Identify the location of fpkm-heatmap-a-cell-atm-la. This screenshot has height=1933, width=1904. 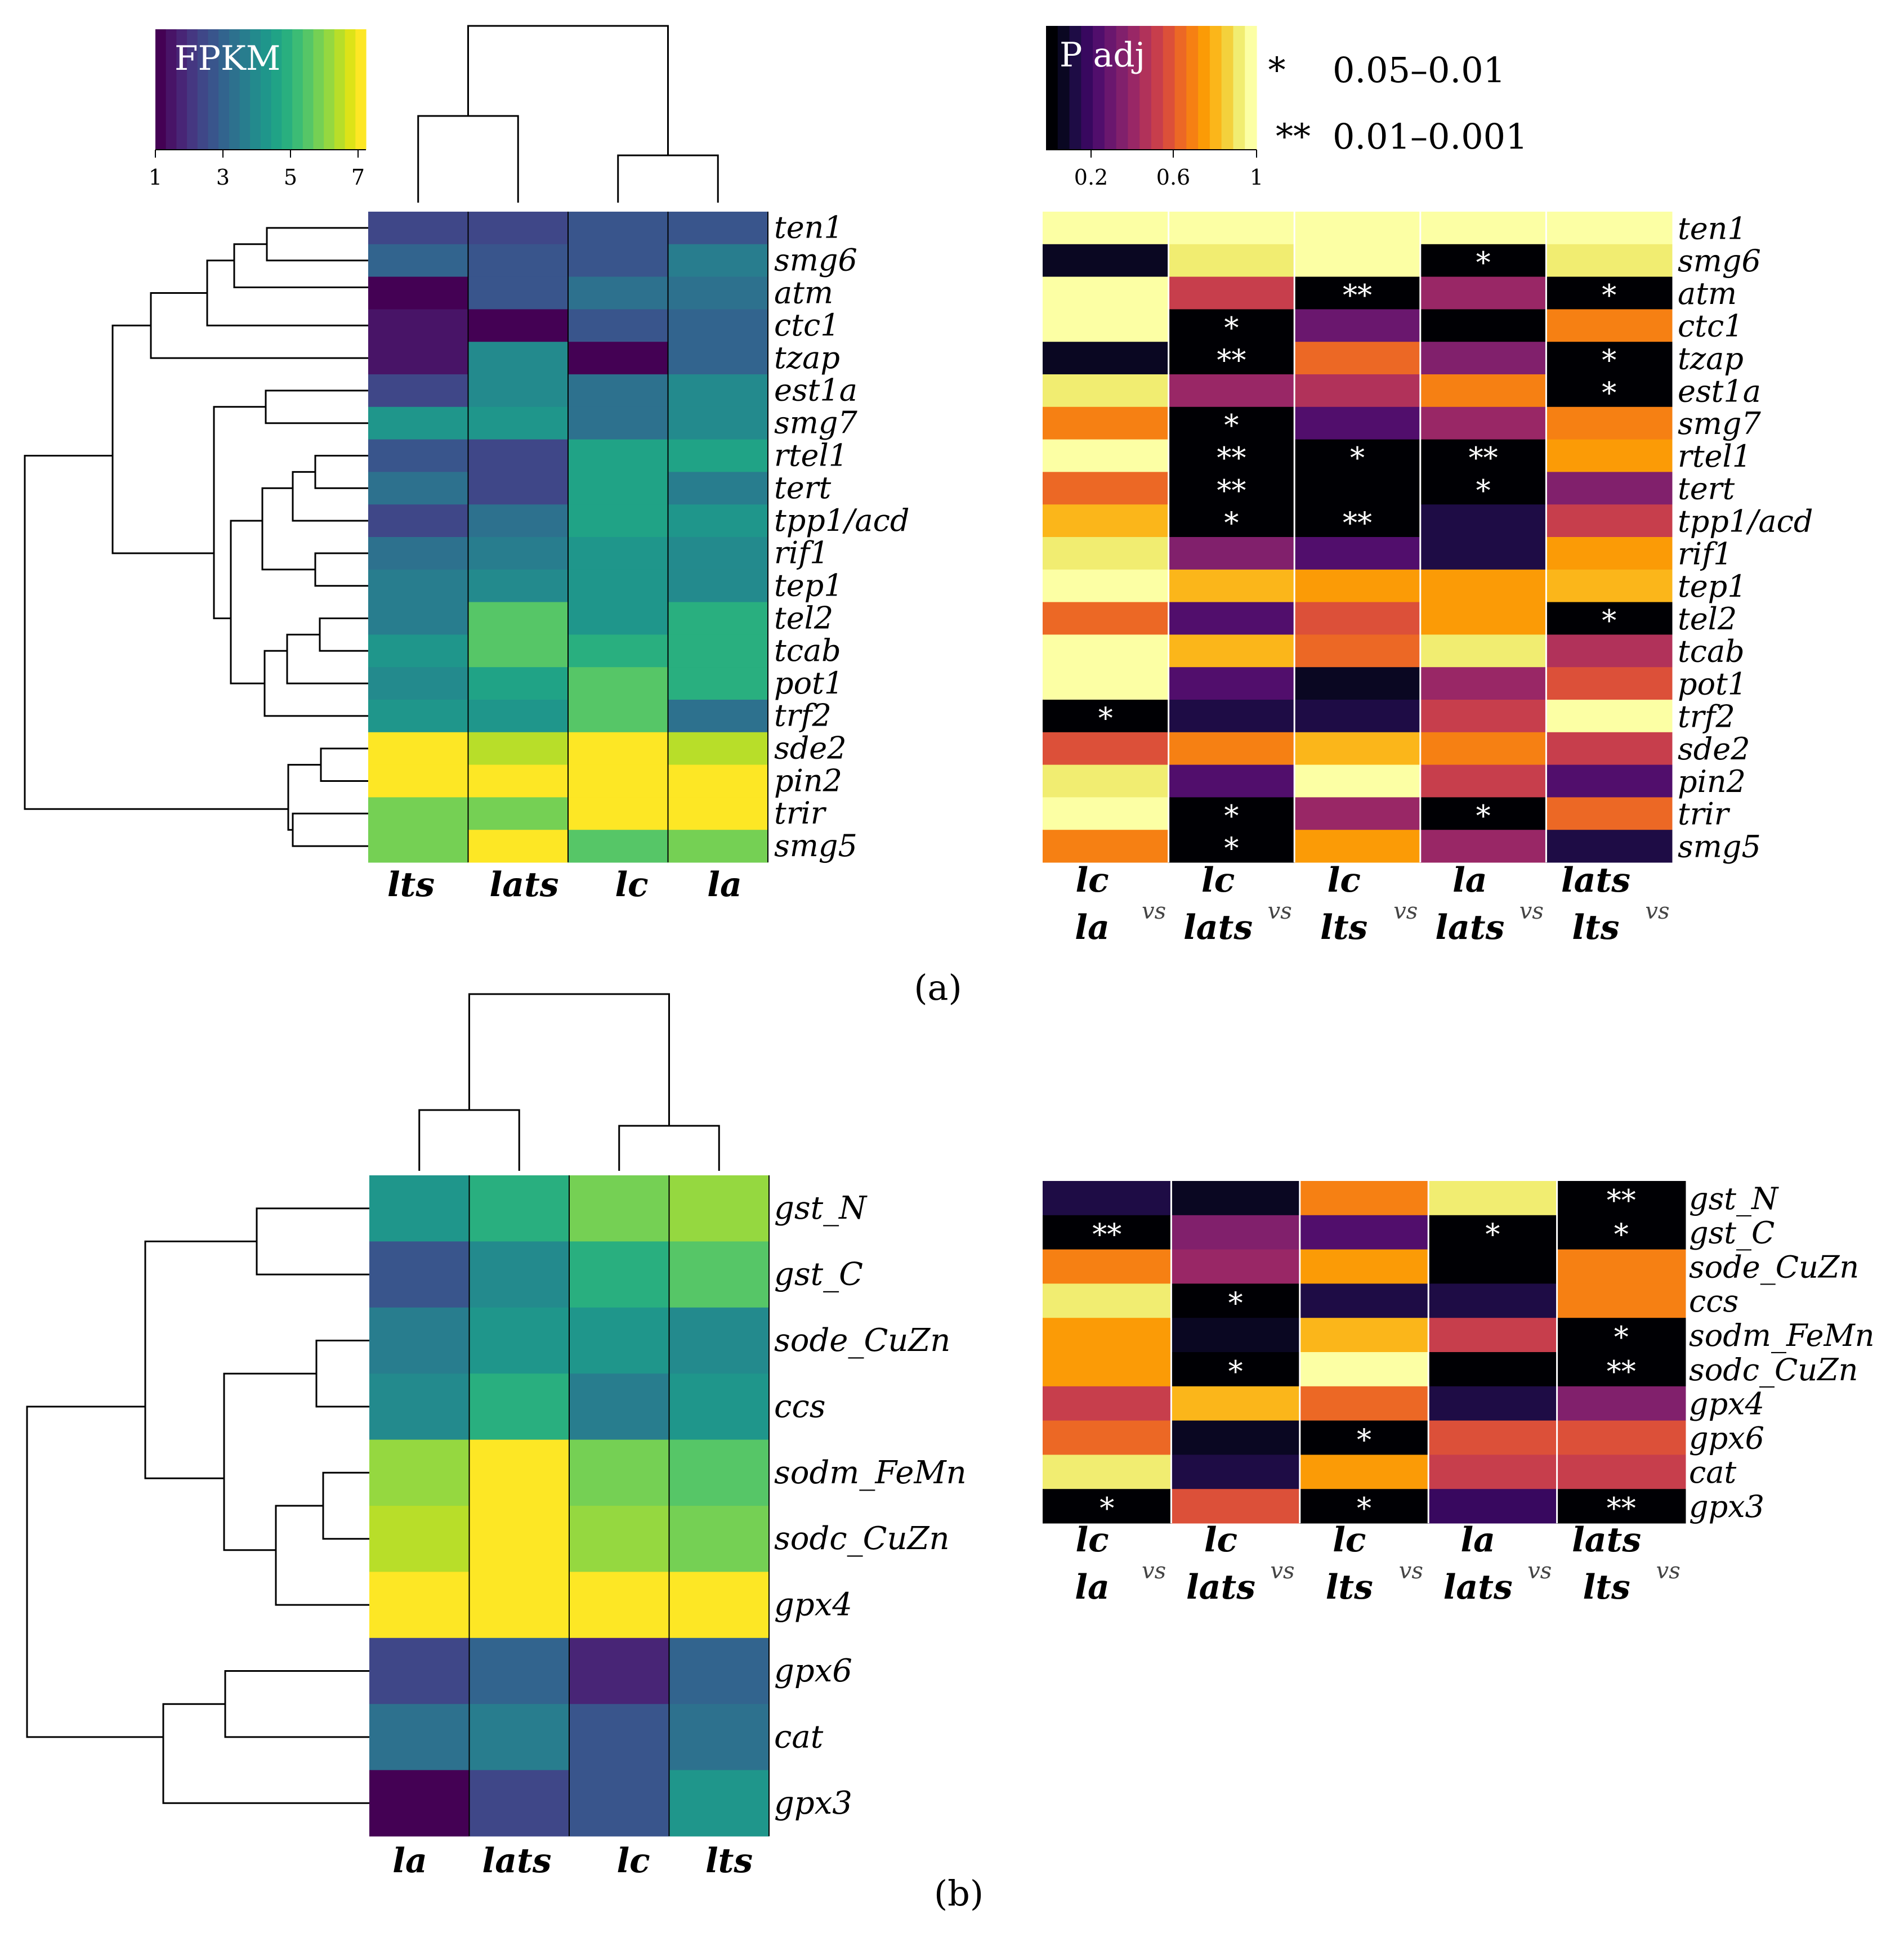
(718, 293).